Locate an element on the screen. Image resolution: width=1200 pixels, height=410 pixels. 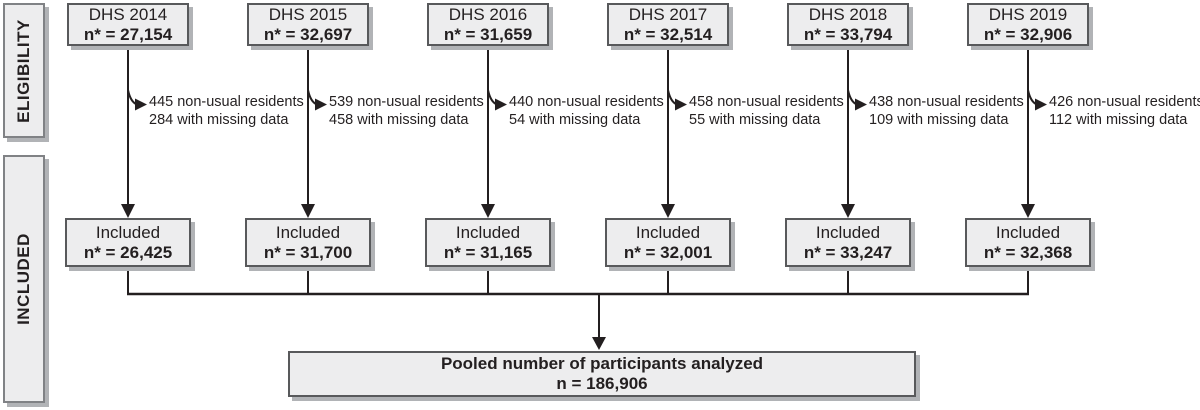
included-box: Included n* = 32,001 is located at coordinates (668, 242).